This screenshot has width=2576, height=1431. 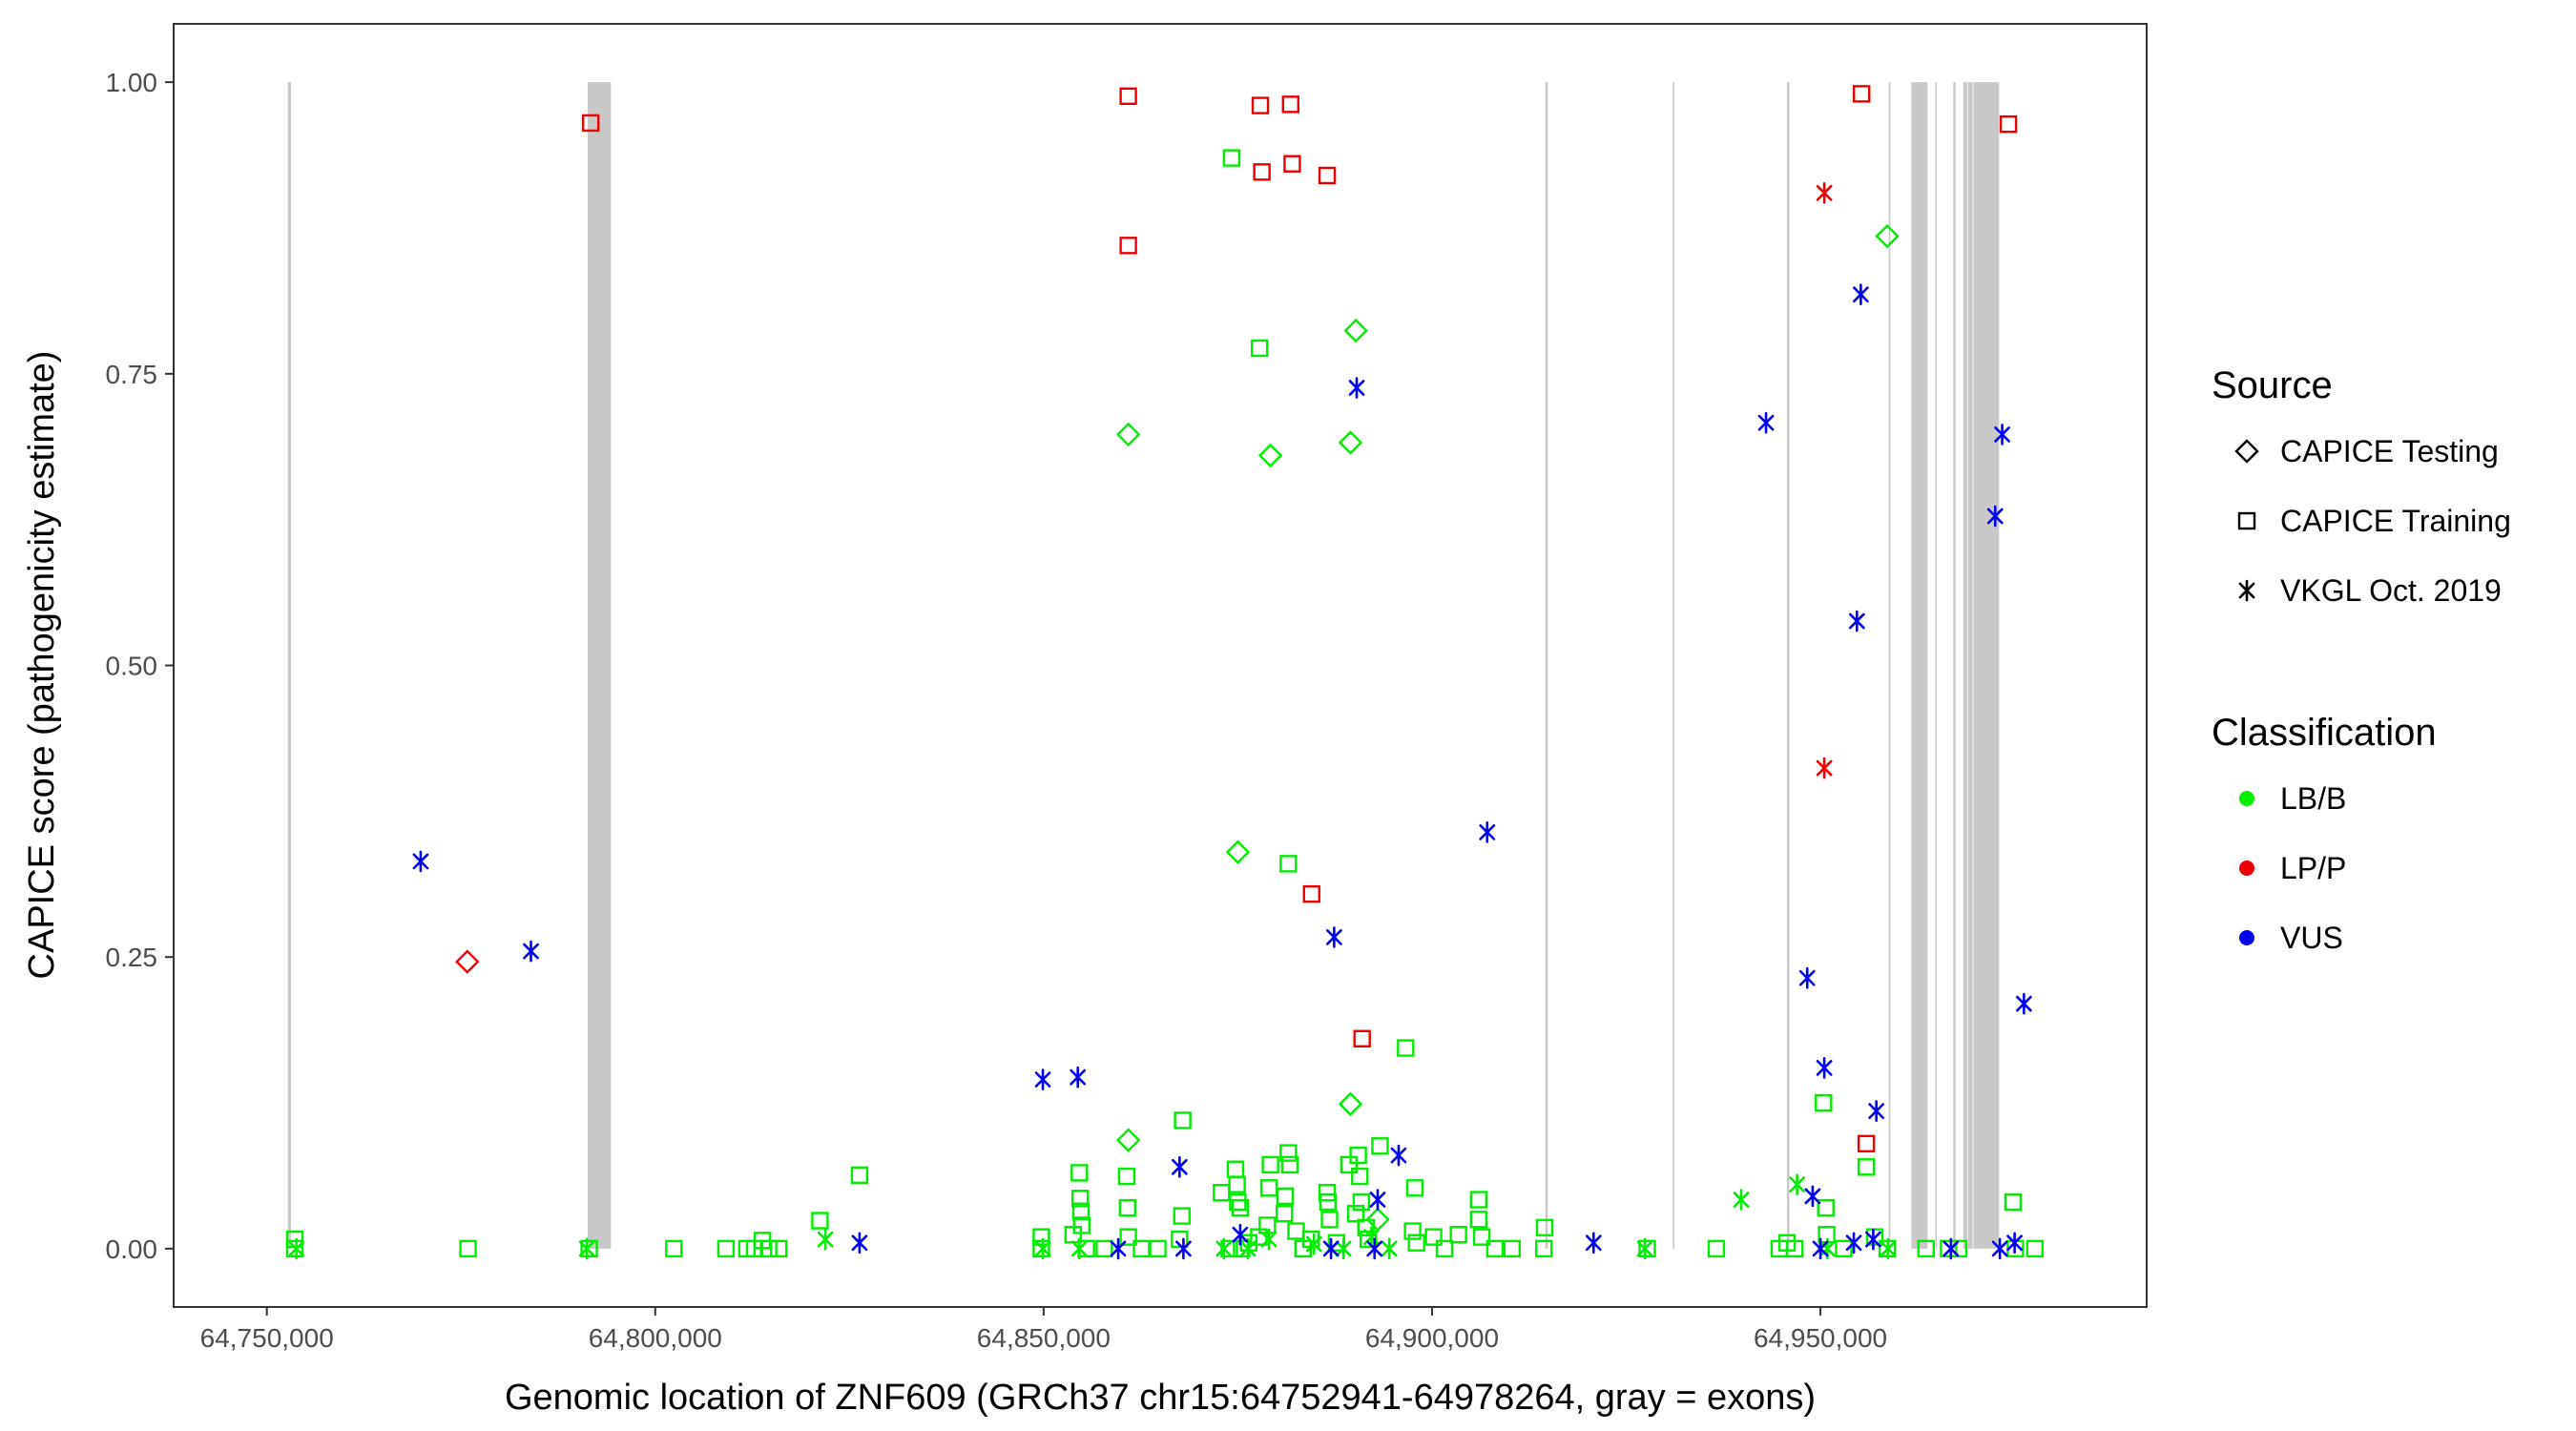 What do you see at coordinates (2313, 798) in the screenshot?
I see `legend-class-label-lbb: LB/B` at bounding box center [2313, 798].